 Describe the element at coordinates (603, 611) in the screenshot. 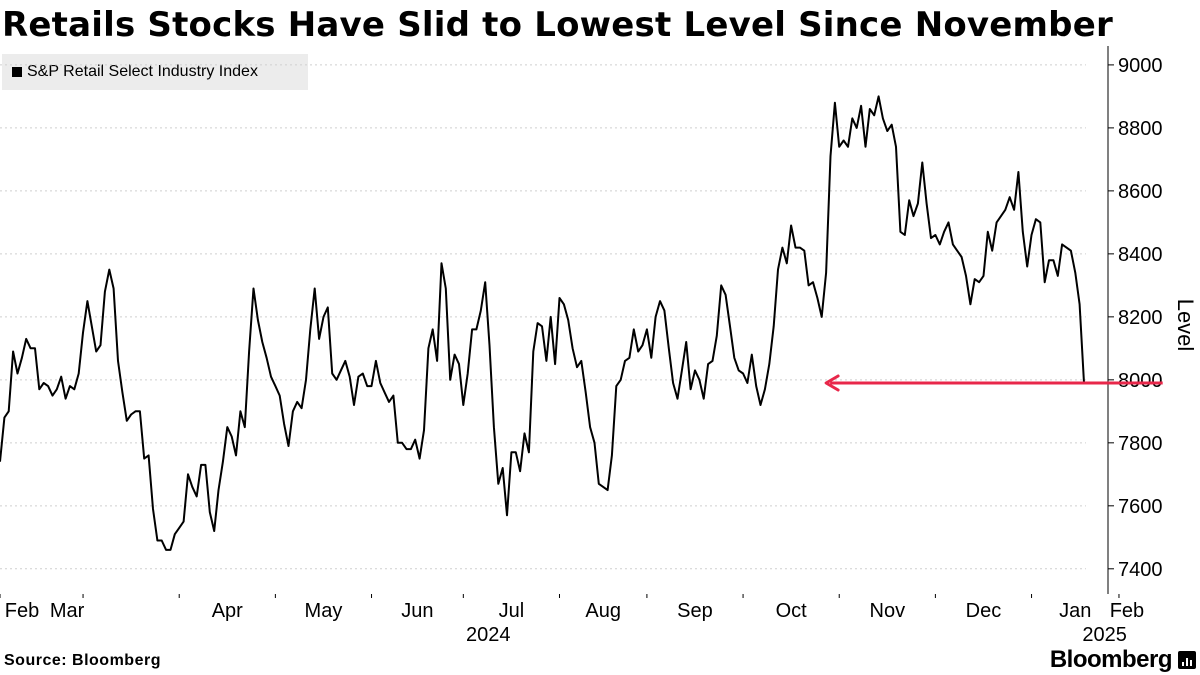

I see `x-tick-label: Aug` at that location.